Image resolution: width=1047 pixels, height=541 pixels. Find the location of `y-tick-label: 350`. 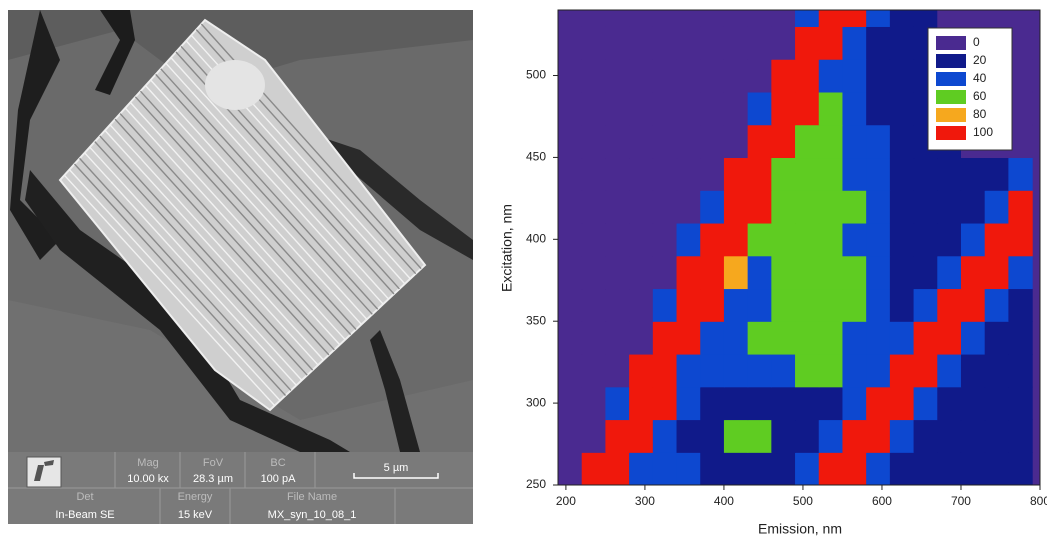

y-tick-label: 350 is located at coordinates (536, 320).